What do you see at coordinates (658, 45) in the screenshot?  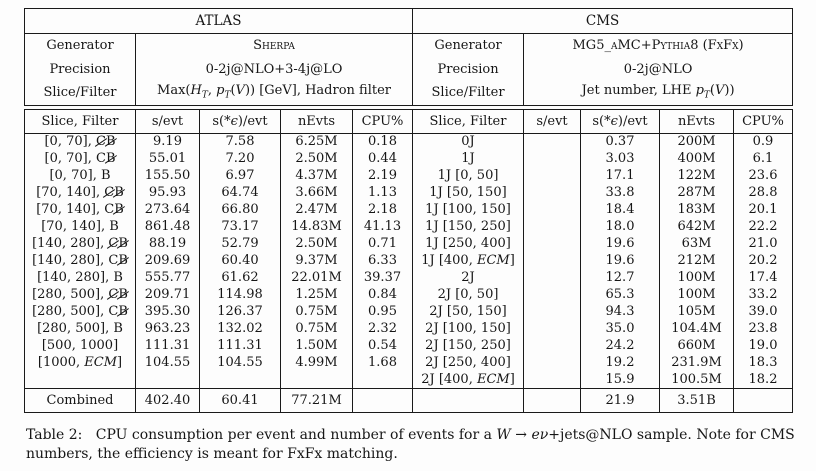 I see `cms-generator-value: MG5_aMC+Pythia8 (FxFx)` at bounding box center [658, 45].